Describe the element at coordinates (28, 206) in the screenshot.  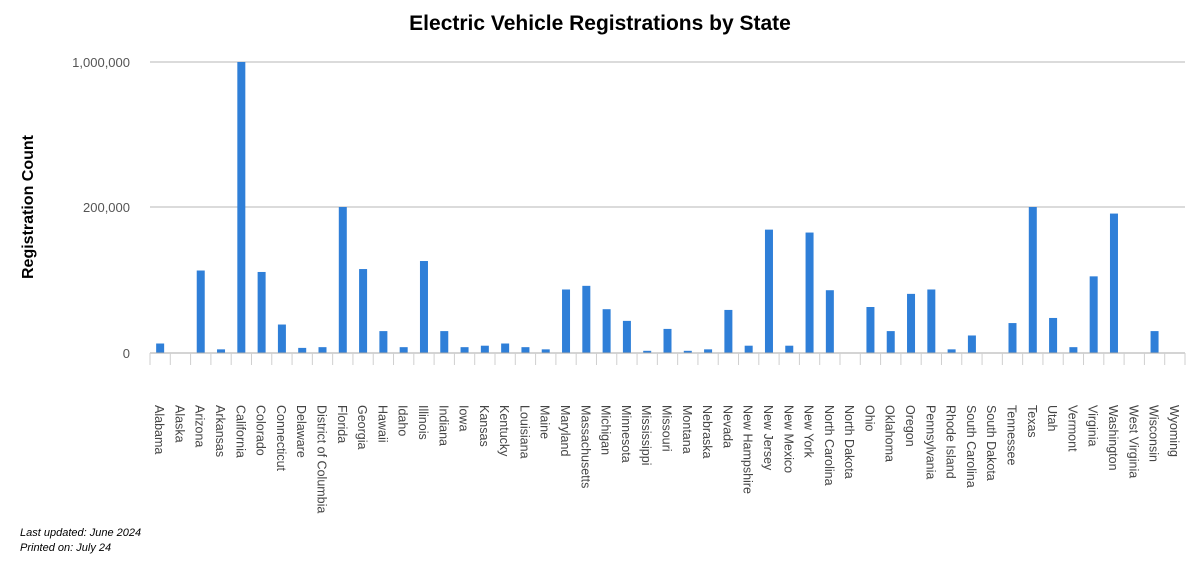
I see `y-axis-label: Registration Count` at that location.